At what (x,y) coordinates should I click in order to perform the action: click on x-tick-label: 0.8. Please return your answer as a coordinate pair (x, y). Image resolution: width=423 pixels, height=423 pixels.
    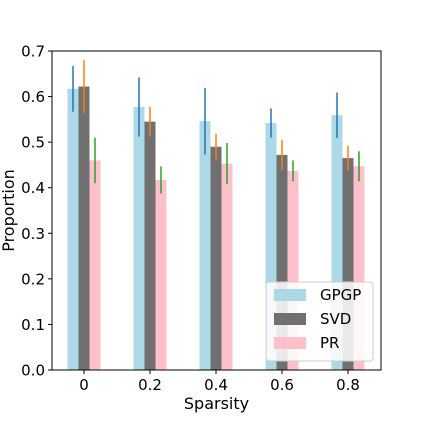
    Looking at the image, I should click on (348, 385).